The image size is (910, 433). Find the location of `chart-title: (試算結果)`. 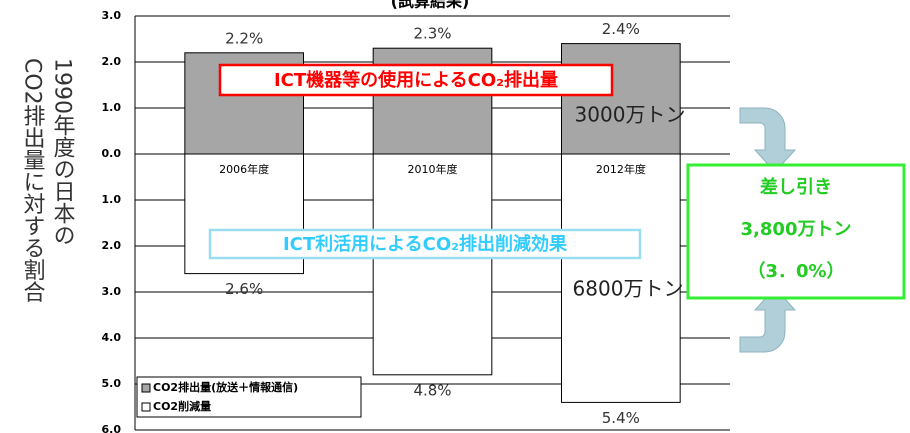

chart-title: (試算結果) is located at coordinates (430, 5).